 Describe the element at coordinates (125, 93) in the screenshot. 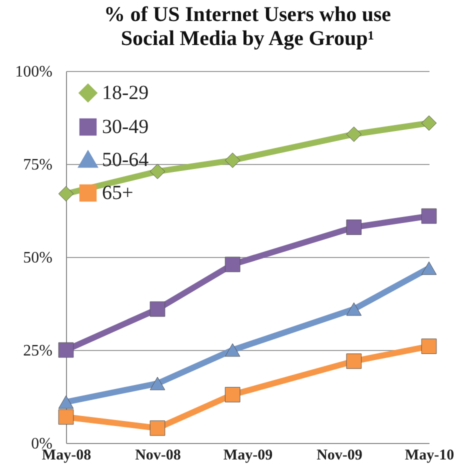

I see `legend-label: 18-29` at that location.